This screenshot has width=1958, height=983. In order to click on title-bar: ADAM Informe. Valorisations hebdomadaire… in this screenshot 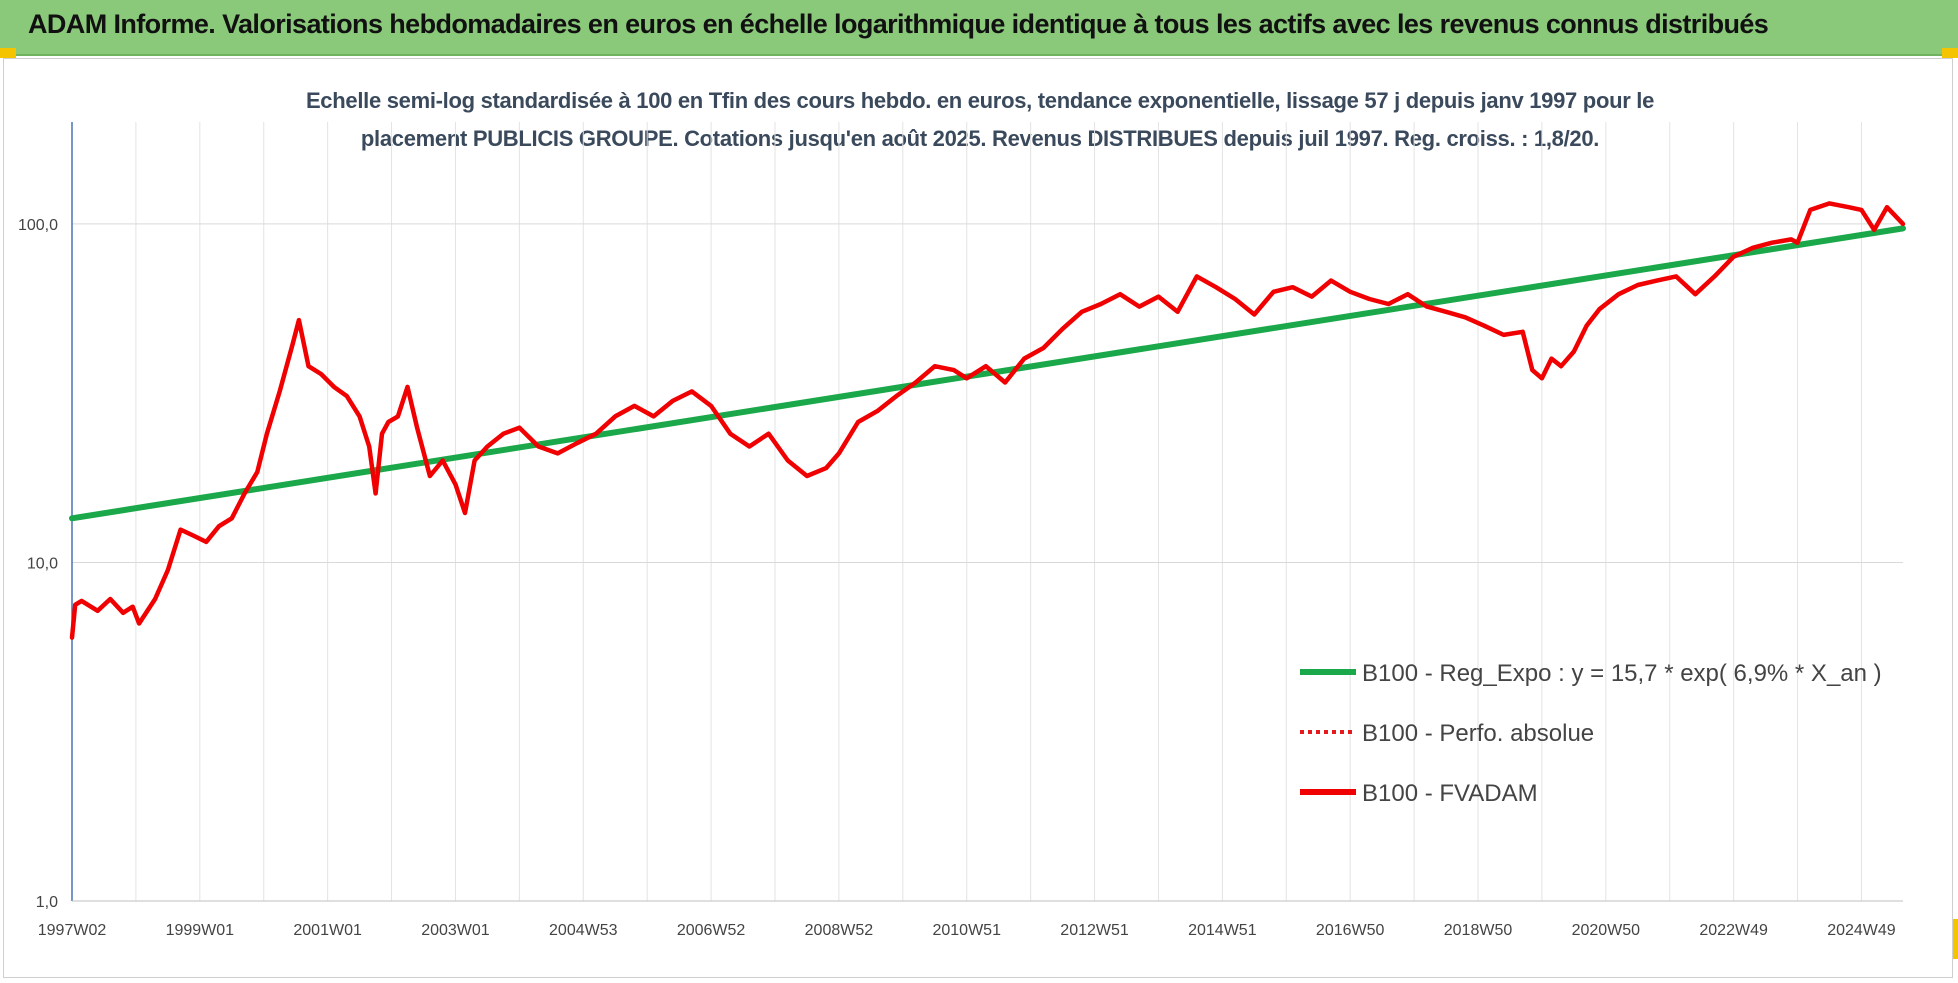, I will do `click(979, 28)`.